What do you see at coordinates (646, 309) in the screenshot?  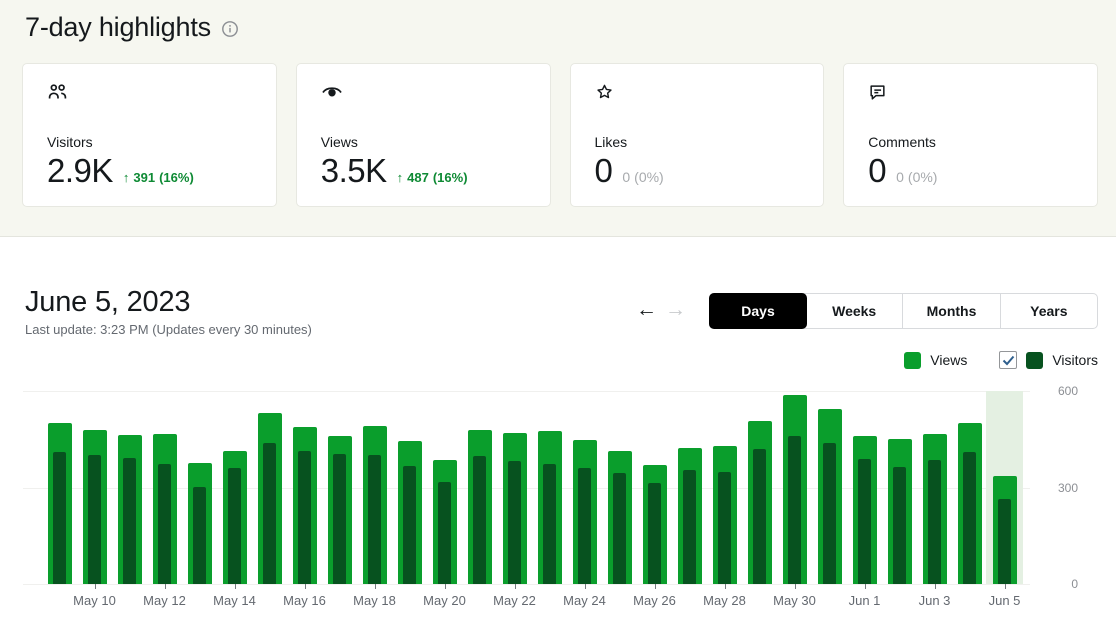 I see `previous-period-arrow-icon: ←` at bounding box center [646, 309].